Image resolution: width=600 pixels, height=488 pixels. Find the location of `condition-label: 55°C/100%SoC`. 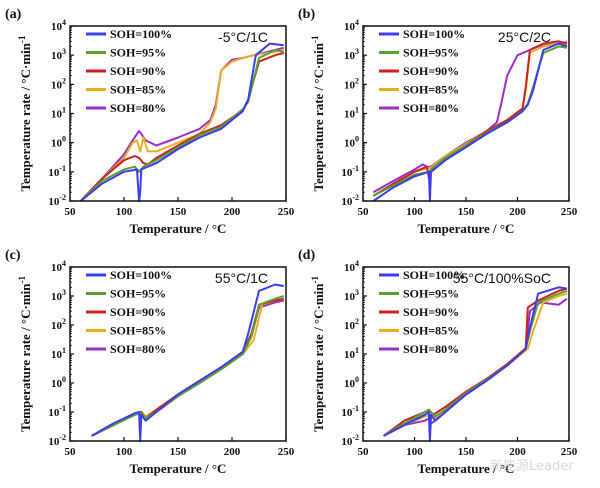

condition-label: 55°C/100%SoC is located at coordinates (502, 278).